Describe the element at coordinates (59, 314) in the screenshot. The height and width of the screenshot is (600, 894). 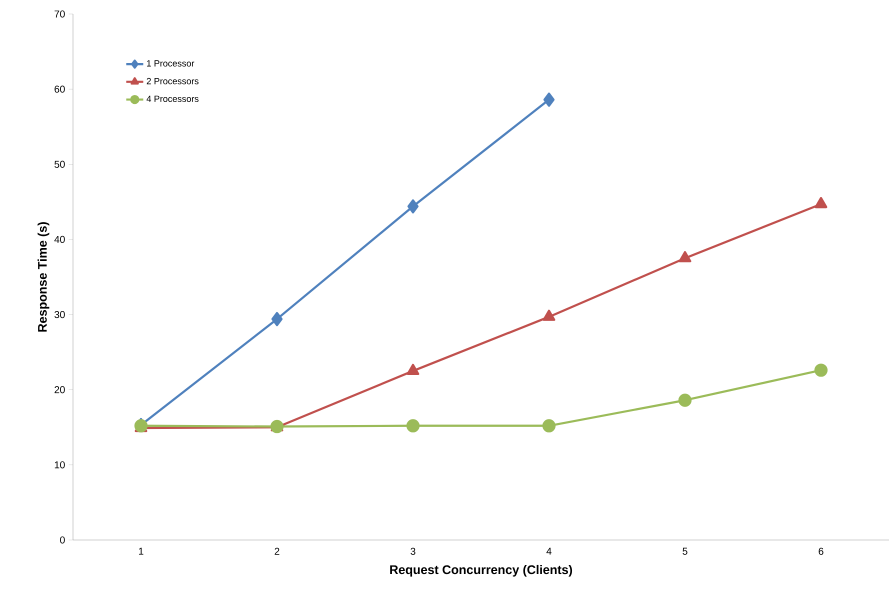
I see `y-tick-label: 30` at that location.